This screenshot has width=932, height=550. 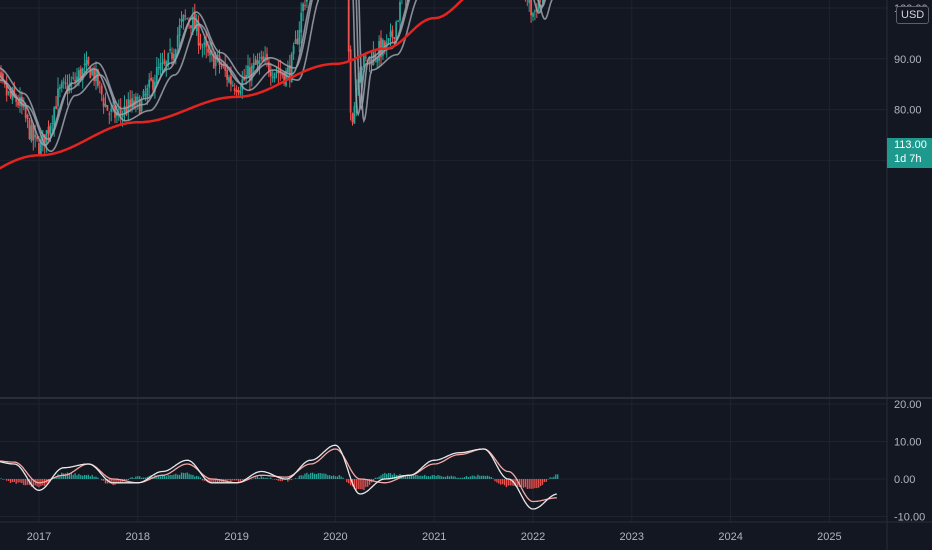 What do you see at coordinates (273, 70) in the screenshot?
I see `ma-band-line` at bounding box center [273, 70].